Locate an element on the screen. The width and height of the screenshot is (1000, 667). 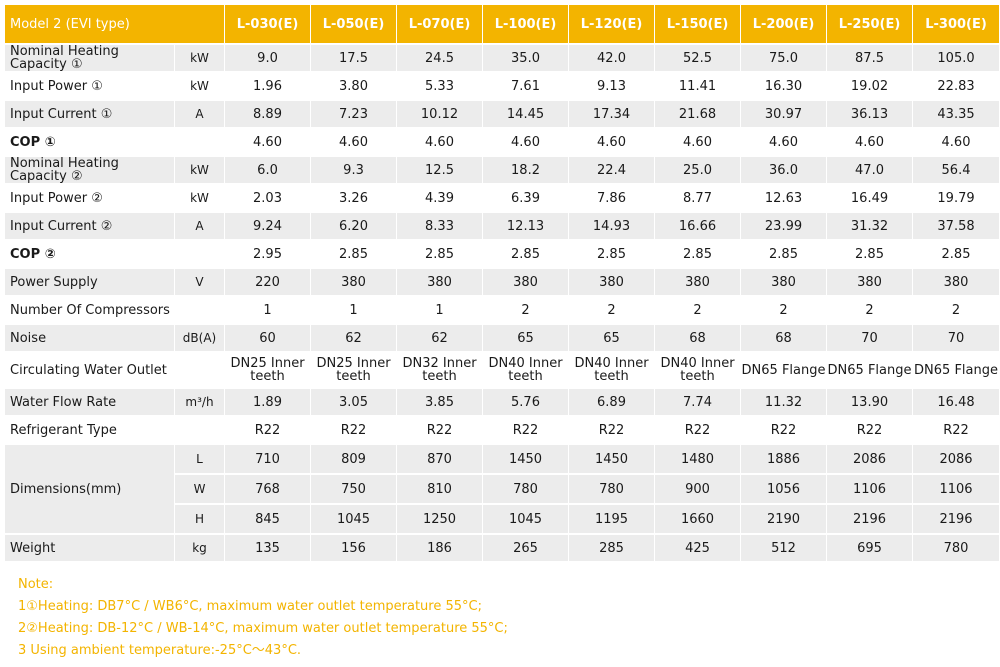
value-cell: 87.5 is located at coordinates (870, 59).